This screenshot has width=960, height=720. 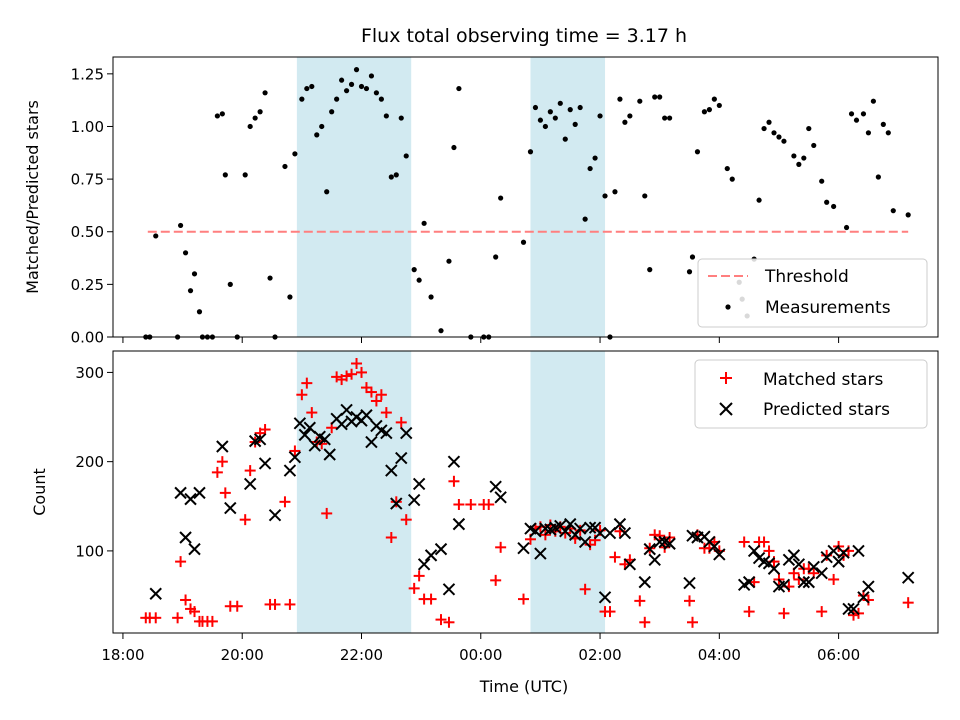 What do you see at coordinates (94, 462) in the screenshot?
I see `count-y-axis: 100 200 300` at bounding box center [94, 462].